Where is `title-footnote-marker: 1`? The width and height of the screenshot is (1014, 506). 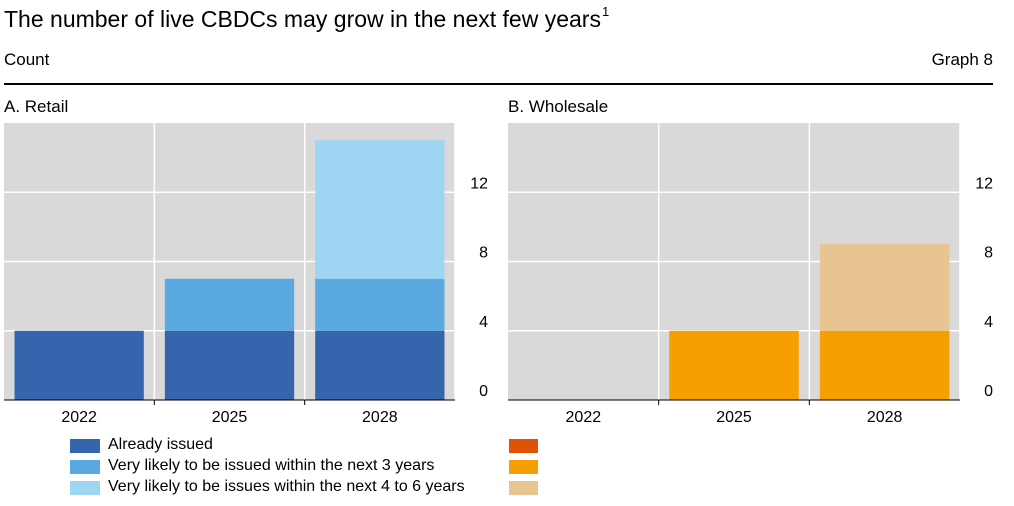
title-footnote-marker: 1 is located at coordinates (605, 11).